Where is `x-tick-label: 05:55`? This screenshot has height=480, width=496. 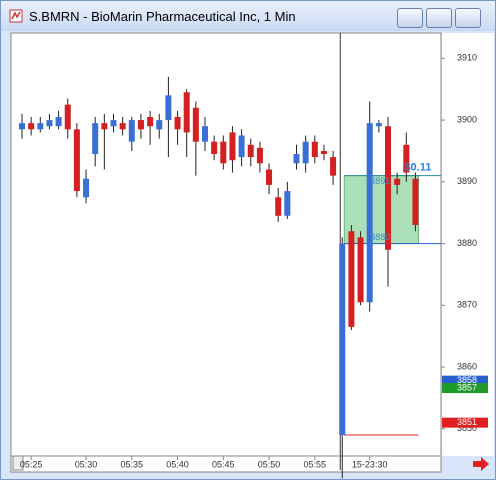
x-tick-label: 05:55 is located at coordinates (315, 464).